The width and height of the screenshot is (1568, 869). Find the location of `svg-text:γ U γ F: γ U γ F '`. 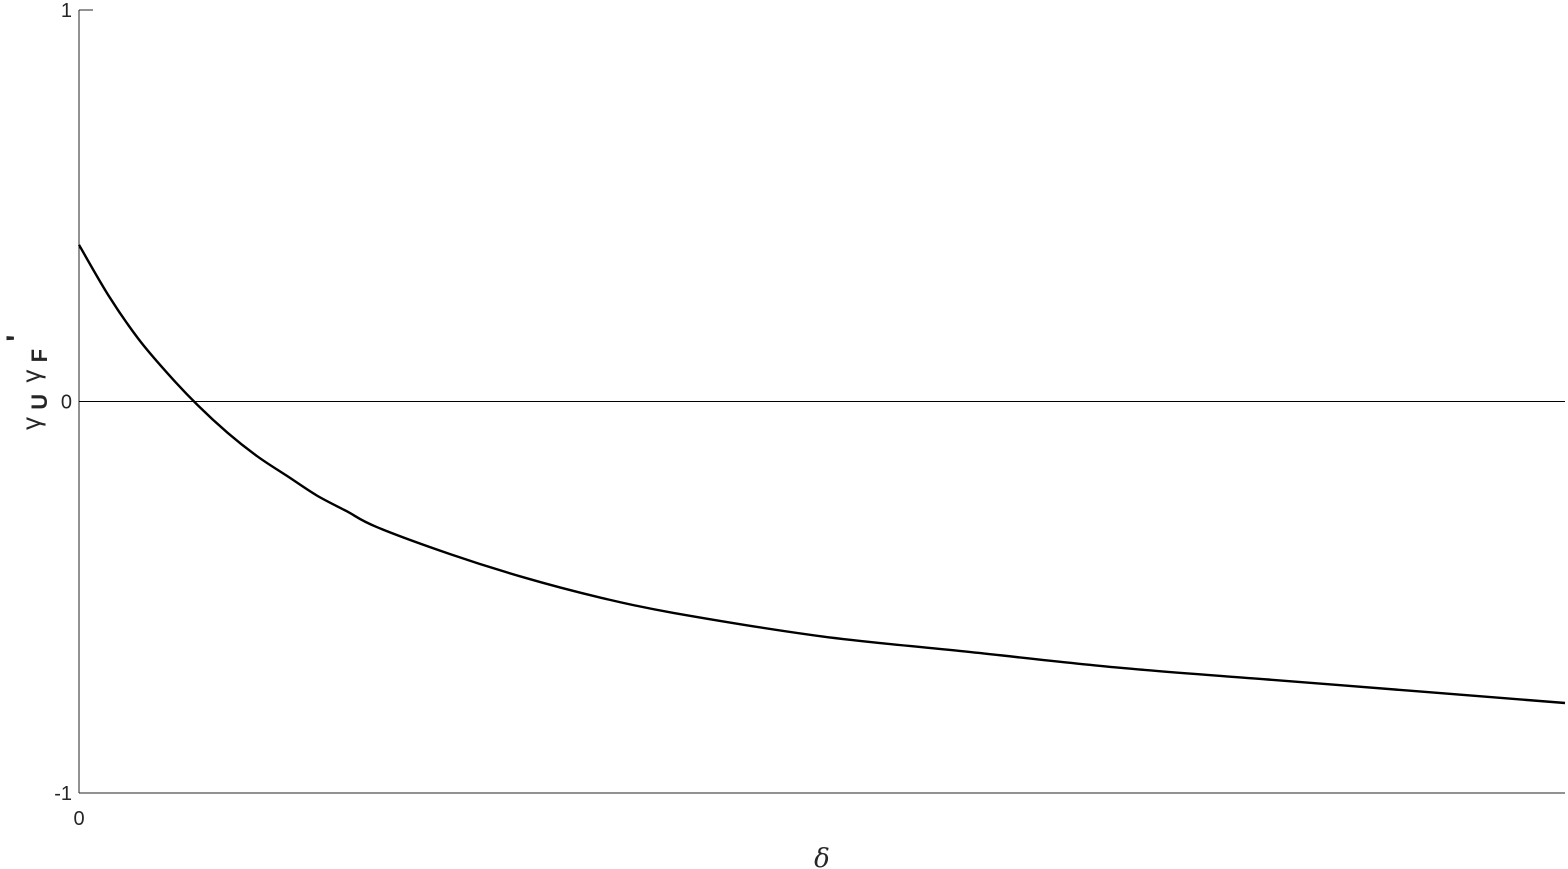

svg-text:γ U γ F: γ U γ F ' is located at coordinates (27, 382).